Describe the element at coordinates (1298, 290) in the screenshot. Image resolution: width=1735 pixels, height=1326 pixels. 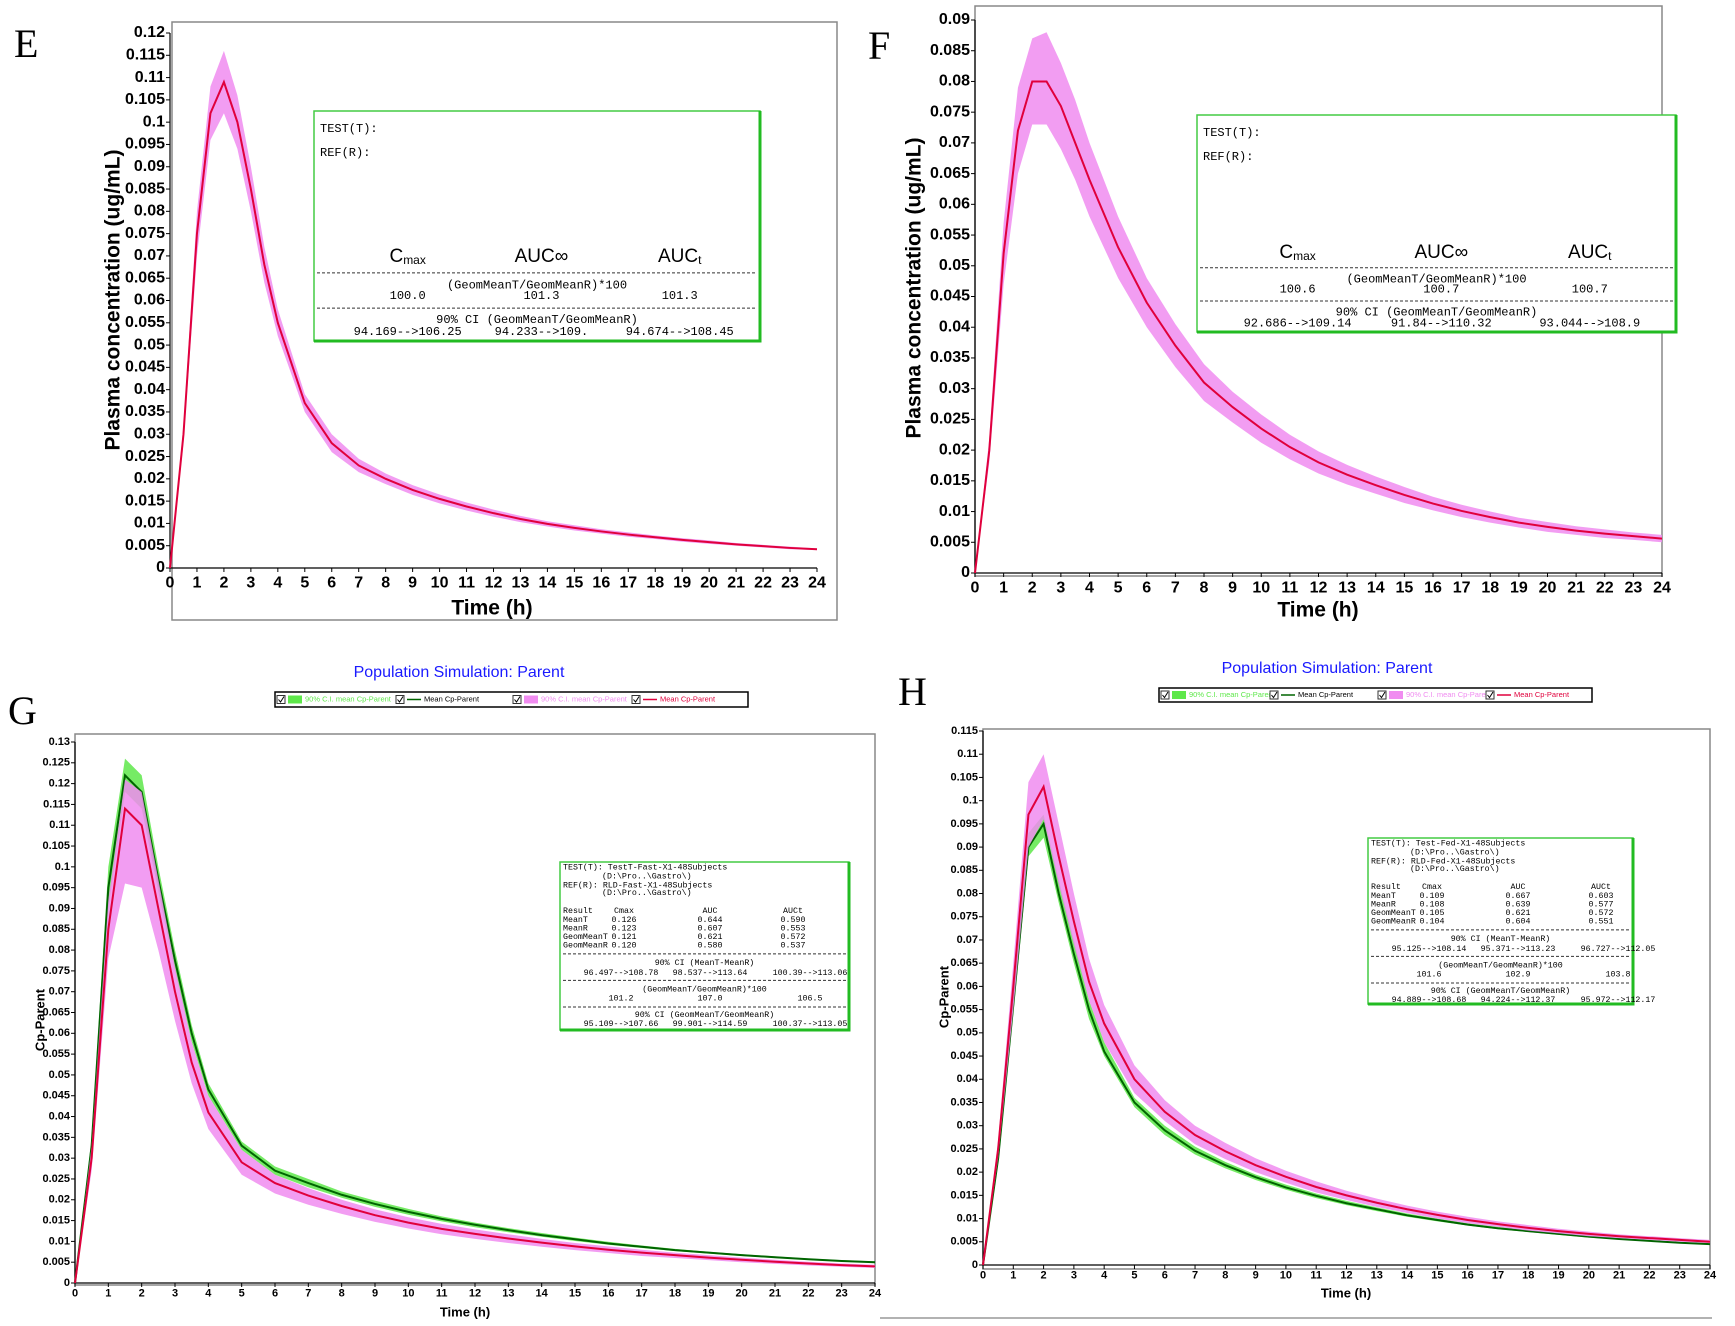
I see `stats-value: 100.6` at that location.